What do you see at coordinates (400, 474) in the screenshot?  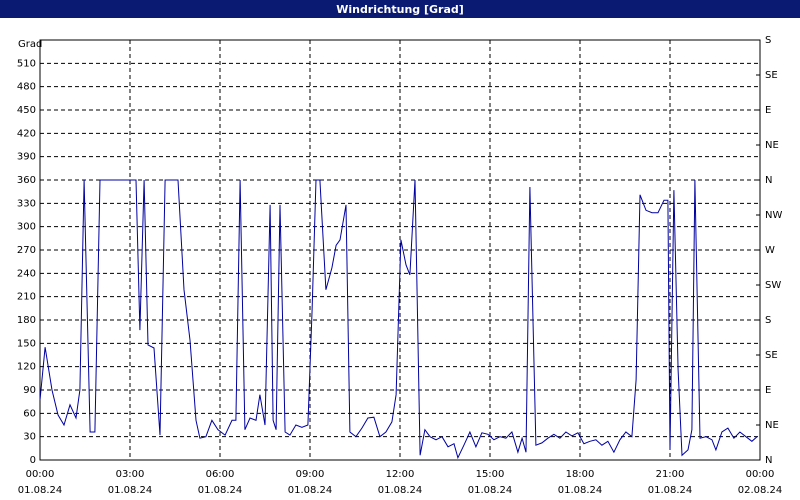 I see `x-tick-label: 12:00` at bounding box center [400, 474].